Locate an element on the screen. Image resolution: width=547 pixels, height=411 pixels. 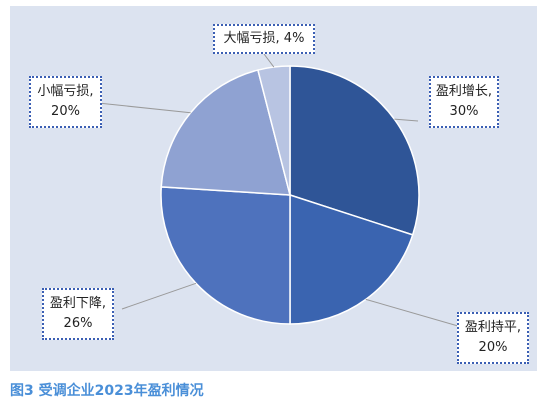
callout-decline-pct: 26% is located at coordinates (78, 323).